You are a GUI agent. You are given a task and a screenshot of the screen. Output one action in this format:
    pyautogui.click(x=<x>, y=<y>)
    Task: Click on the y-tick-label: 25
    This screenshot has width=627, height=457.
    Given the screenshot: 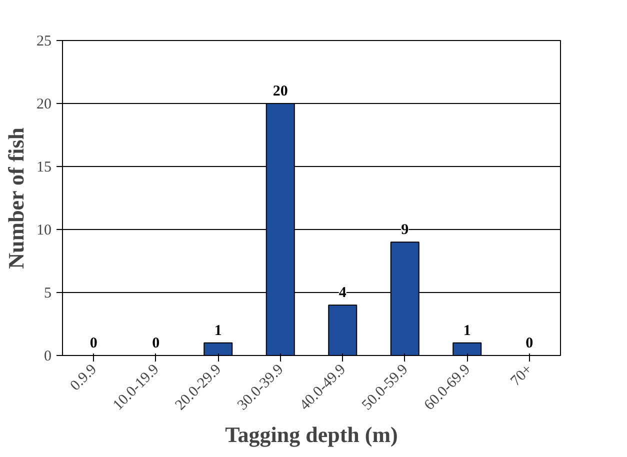 What is the action you would take?
    pyautogui.click(x=44, y=42)
    